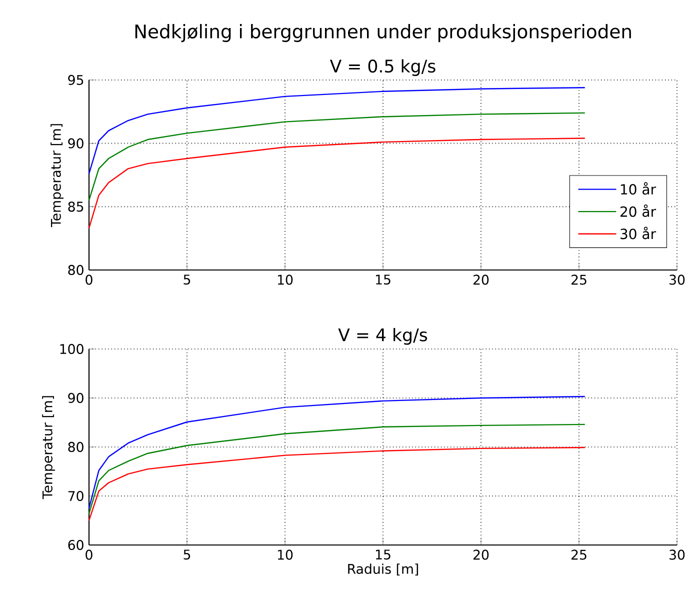 The image size is (686, 603). Describe the element at coordinates (638, 188) in the screenshot. I see `legend-label: 10 år` at that location.